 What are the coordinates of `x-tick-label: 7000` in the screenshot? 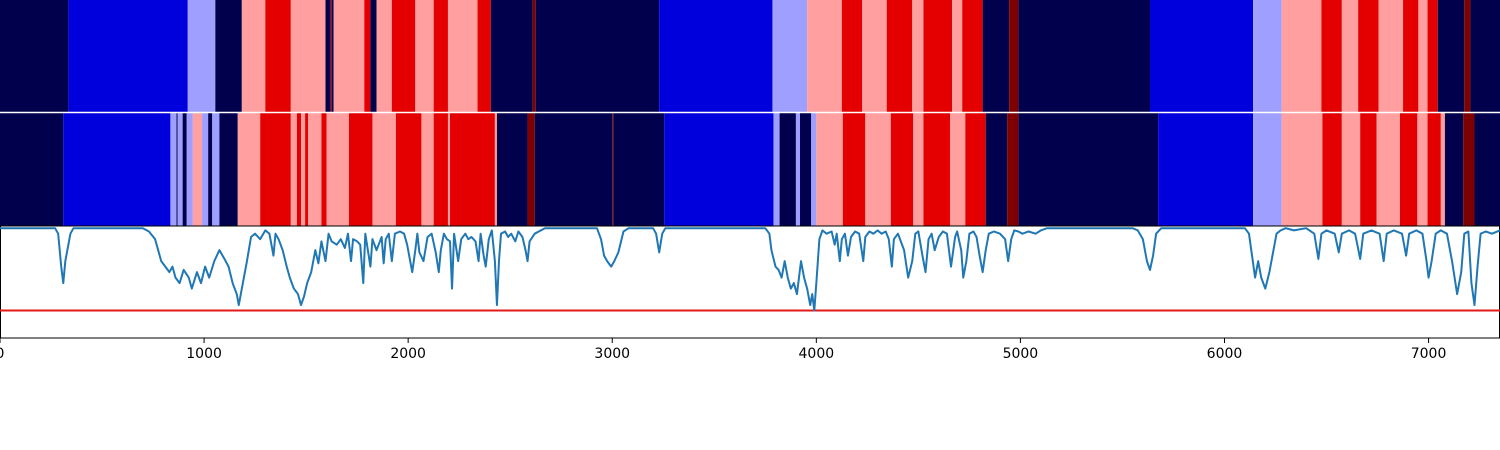 It's located at (1429, 354).